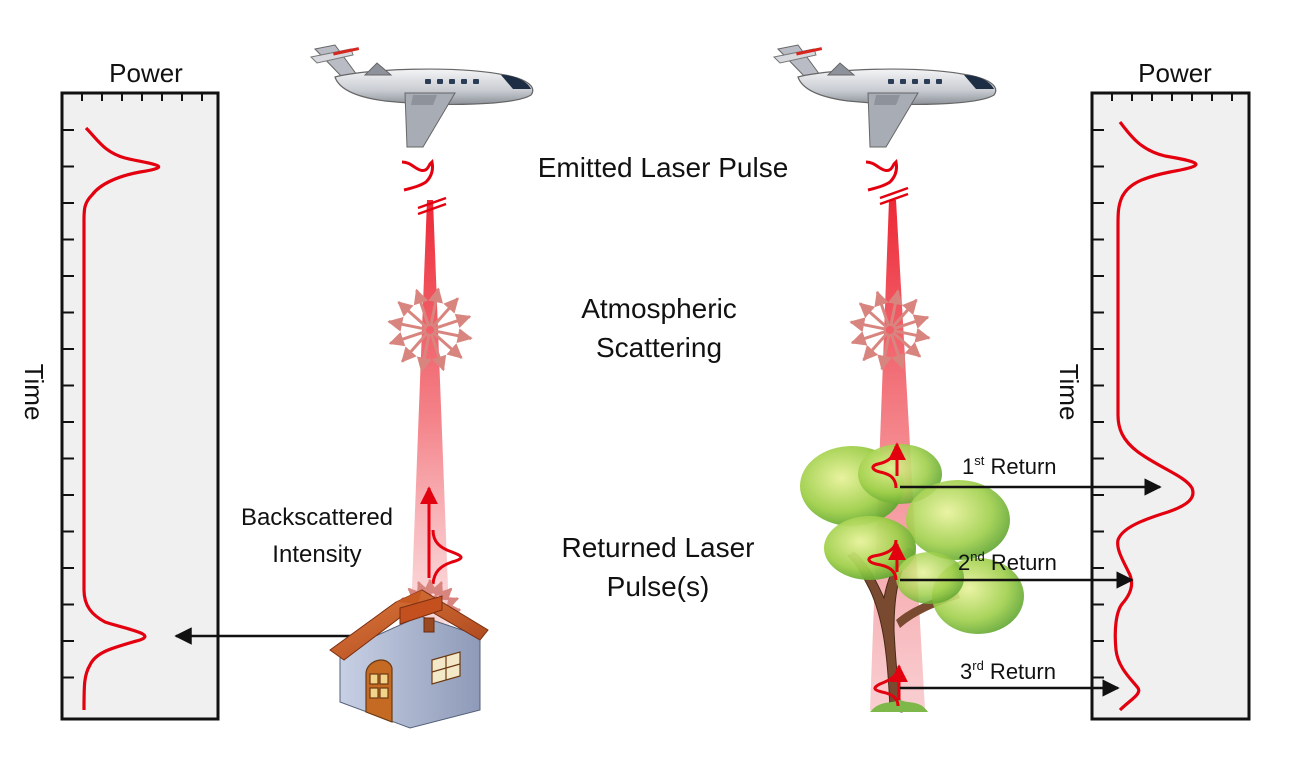 This screenshot has width=1314, height=775. Describe the element at coordinates (1009, 466) in the screenshot. I see `first-return-label: 1st Return` at that location.